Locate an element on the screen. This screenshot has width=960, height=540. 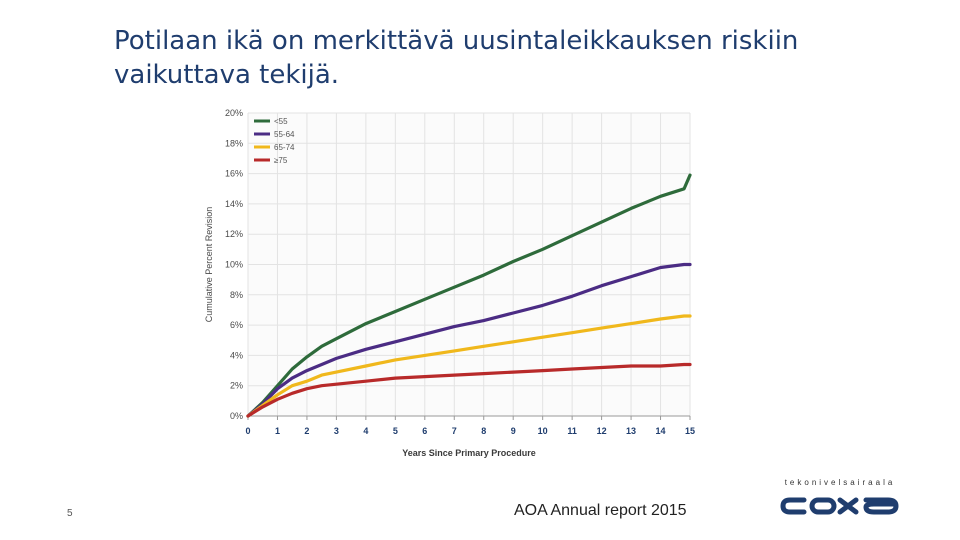
x-tick-label: 15 is located at coordinates (690, 431).